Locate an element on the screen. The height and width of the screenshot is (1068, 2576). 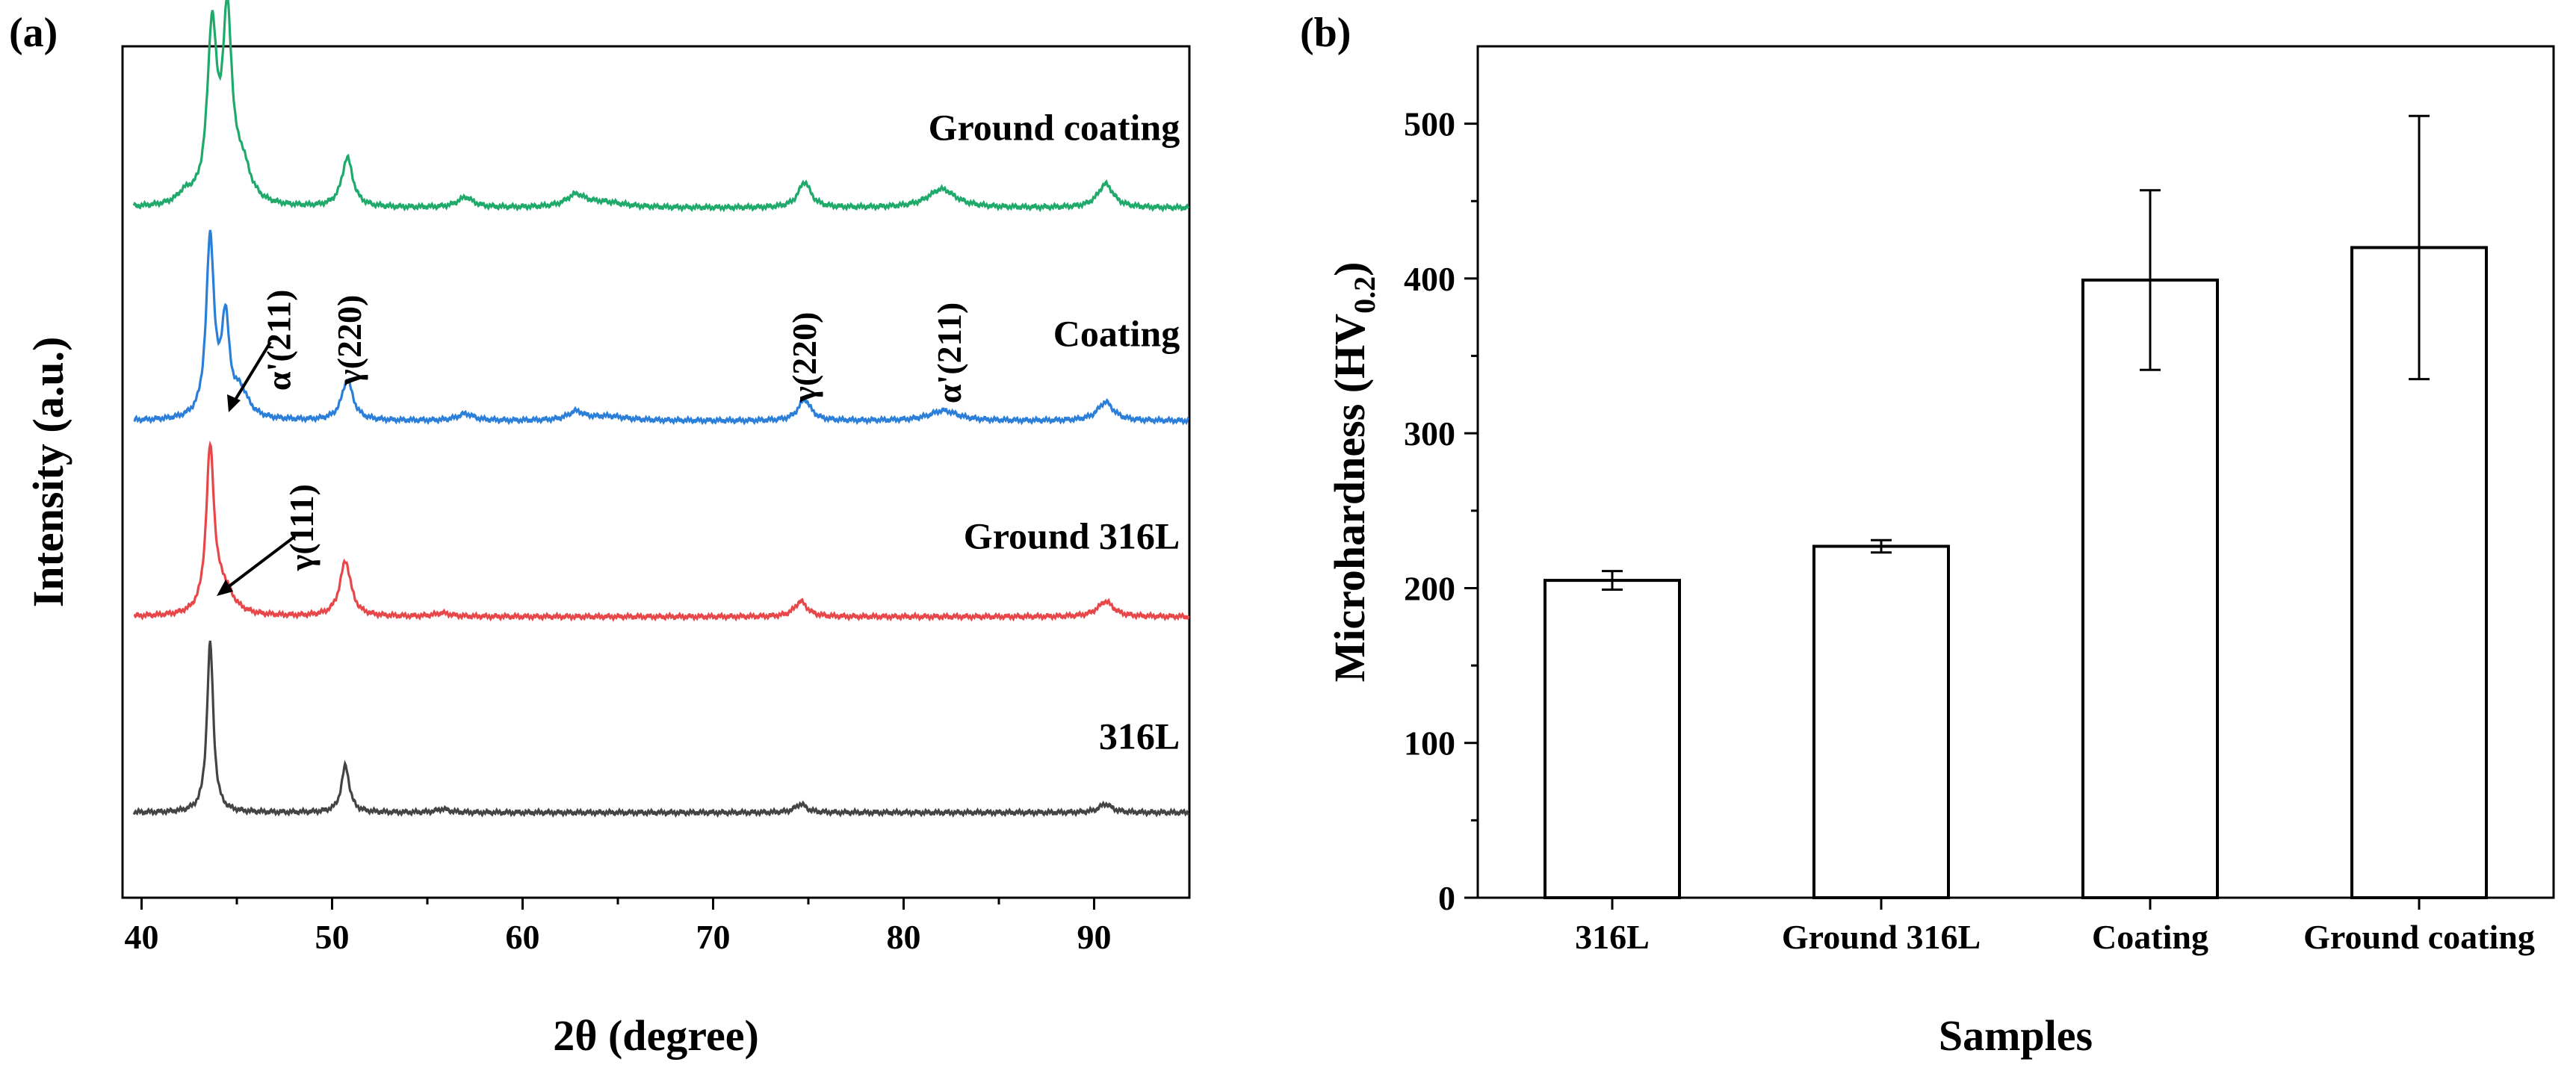
hardness-x-tick-label: 316L is located at coordinates (1612, 937).